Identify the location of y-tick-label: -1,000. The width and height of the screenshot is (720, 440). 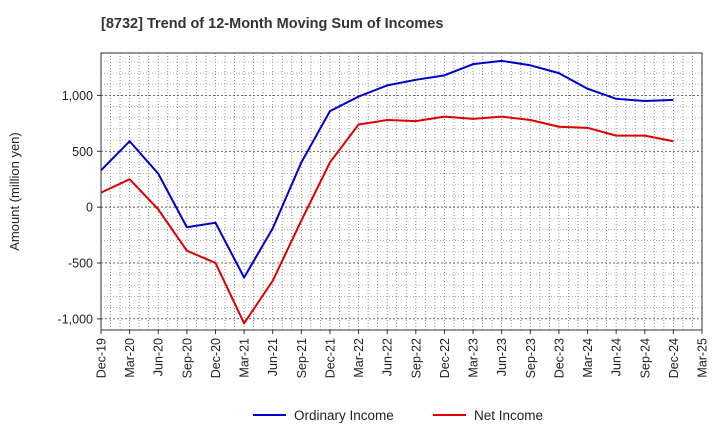
(75, 319).